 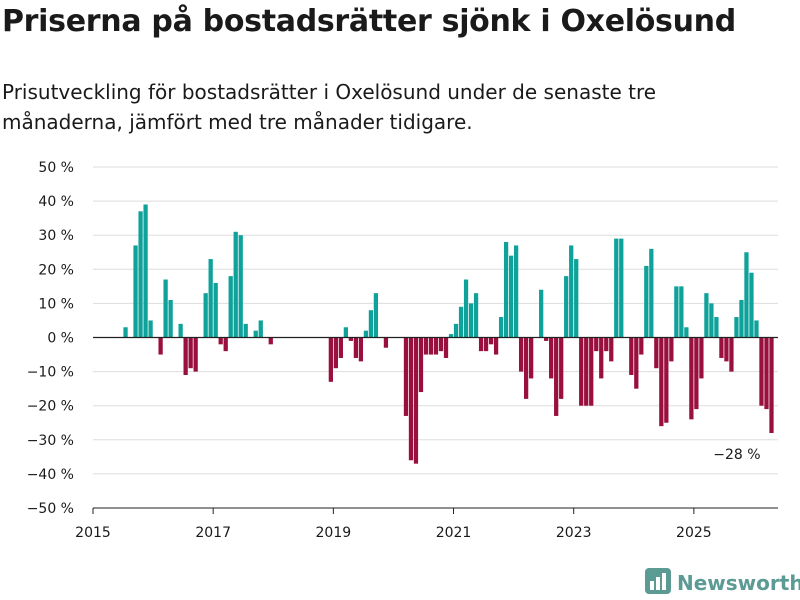 What do you see at coordinates (454, 533) in the screenshot?
I see `x-tick-label: 2021` at bounding box center [454, 533].